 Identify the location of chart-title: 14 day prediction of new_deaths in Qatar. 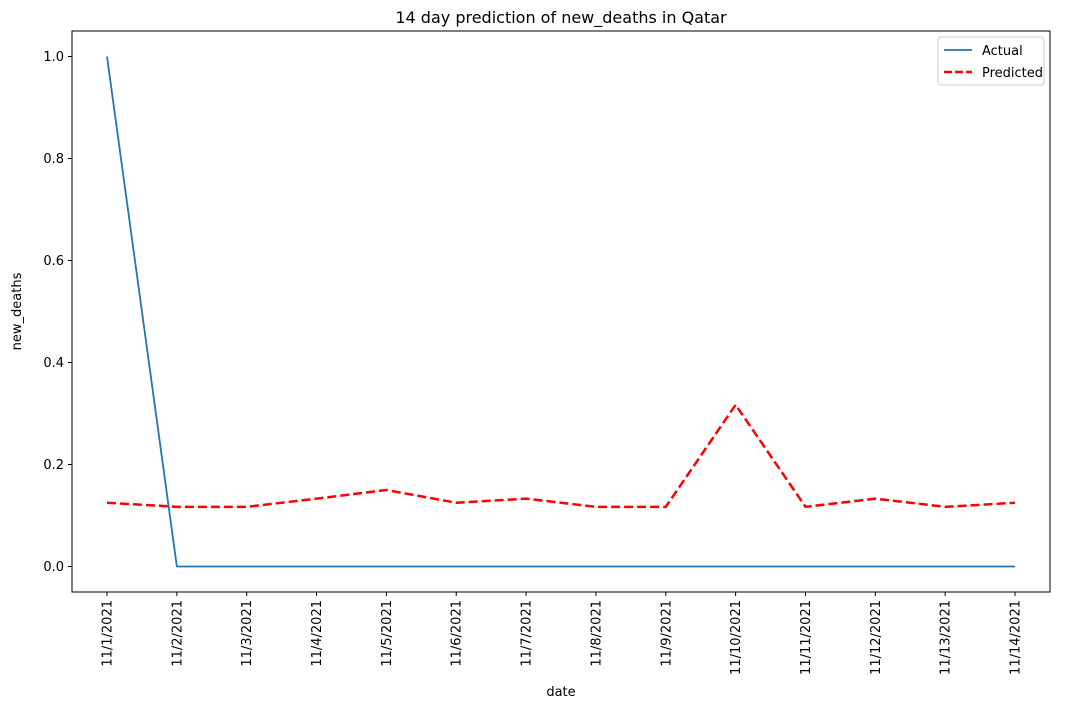
(561, 18).